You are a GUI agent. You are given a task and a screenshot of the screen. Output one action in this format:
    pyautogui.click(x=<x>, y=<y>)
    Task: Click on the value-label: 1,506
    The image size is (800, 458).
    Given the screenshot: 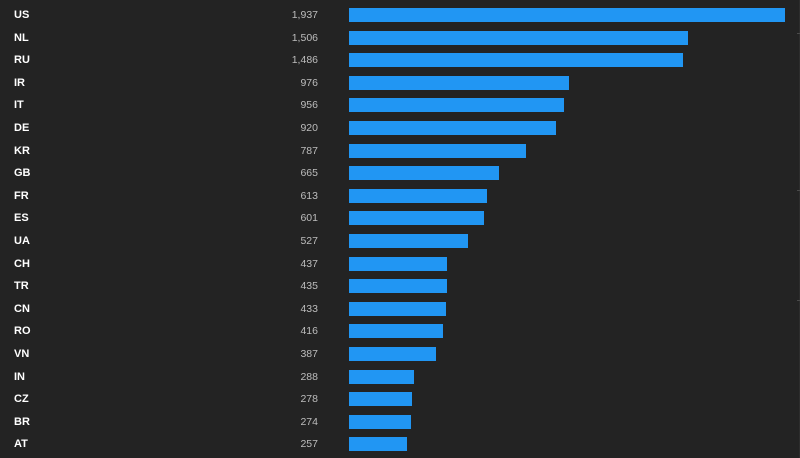 What is the action you would take?
    pyautogui.click(x=304, y=37)
    